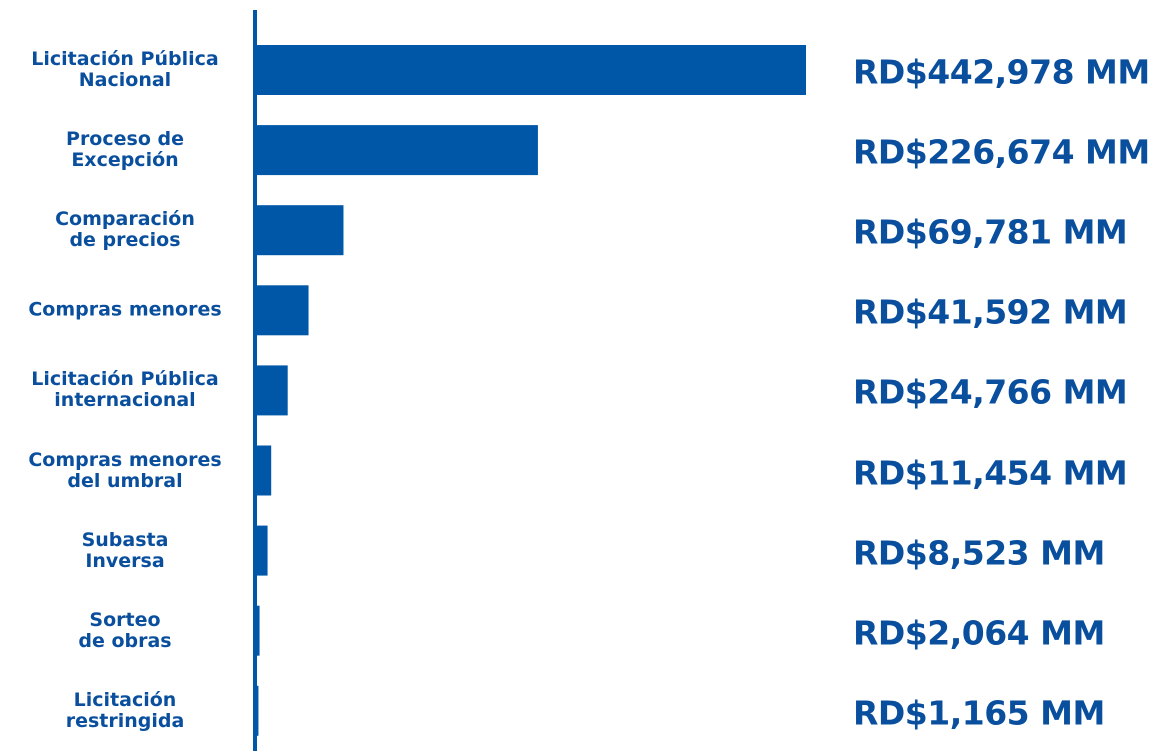 Image resolution: width=1176 pixels, height=751 pixels. I want to click on category-label: Proceso de Excepción, so click(125, 150).